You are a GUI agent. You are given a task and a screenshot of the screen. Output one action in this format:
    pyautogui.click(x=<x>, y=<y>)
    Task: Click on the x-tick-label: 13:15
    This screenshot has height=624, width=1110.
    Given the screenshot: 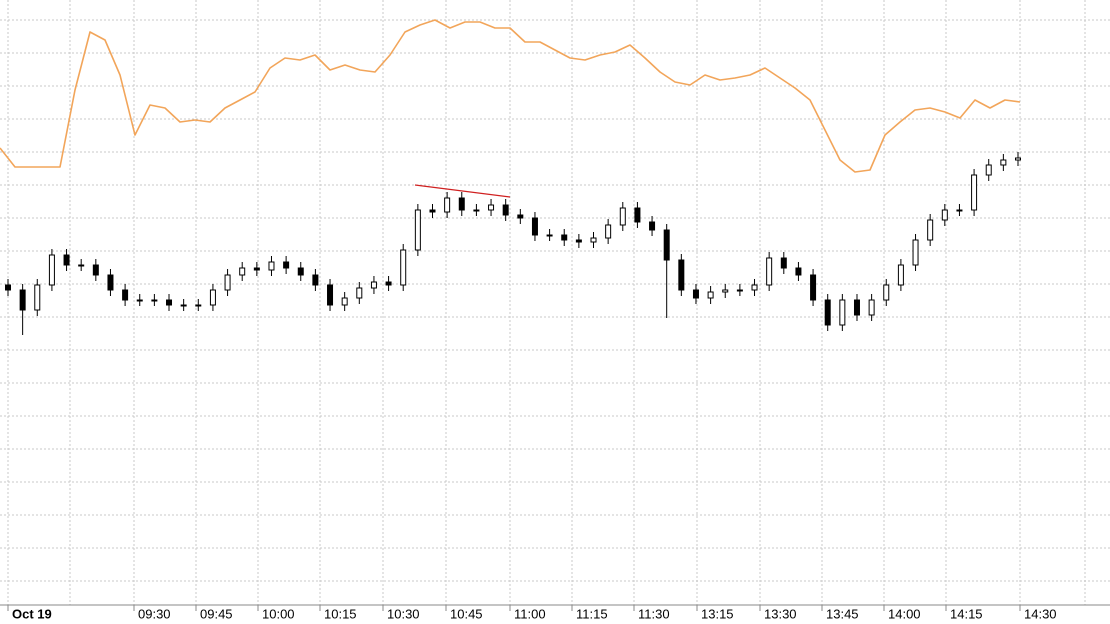 What is the action you would take?
    pyautogui.click(x=717, y=613)
    